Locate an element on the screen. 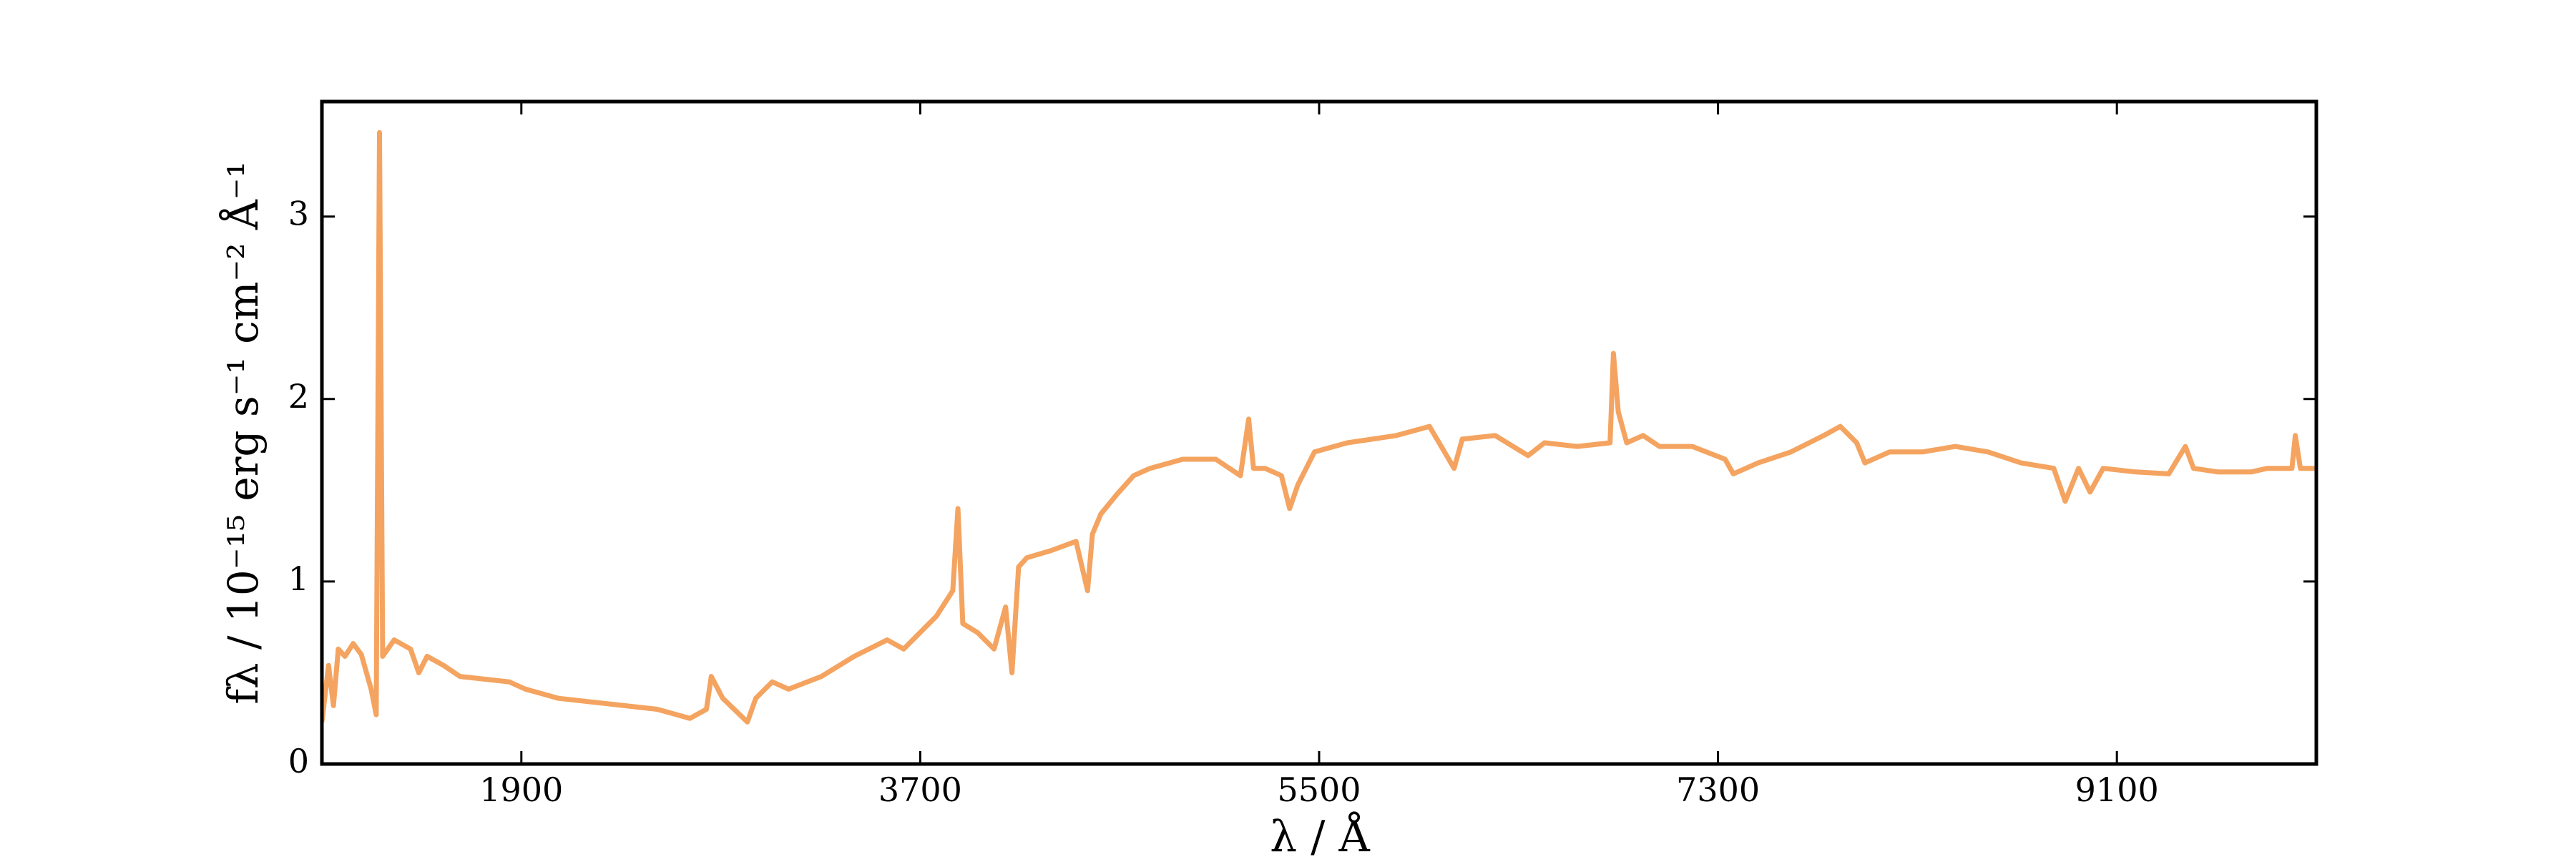 The width and height of the screenshot is (2576, 862). y-tick-label: 2 is located at coordinates (299, 397).